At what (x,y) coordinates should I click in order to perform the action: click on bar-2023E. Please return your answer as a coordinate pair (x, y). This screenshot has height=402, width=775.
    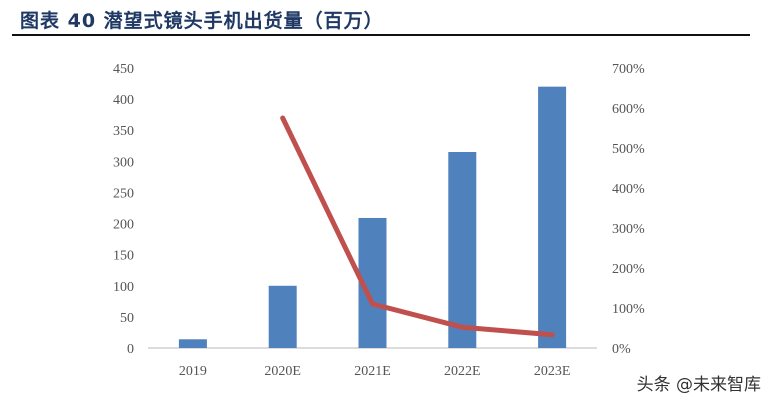
    Looking at the image, I should click on (552, 217).